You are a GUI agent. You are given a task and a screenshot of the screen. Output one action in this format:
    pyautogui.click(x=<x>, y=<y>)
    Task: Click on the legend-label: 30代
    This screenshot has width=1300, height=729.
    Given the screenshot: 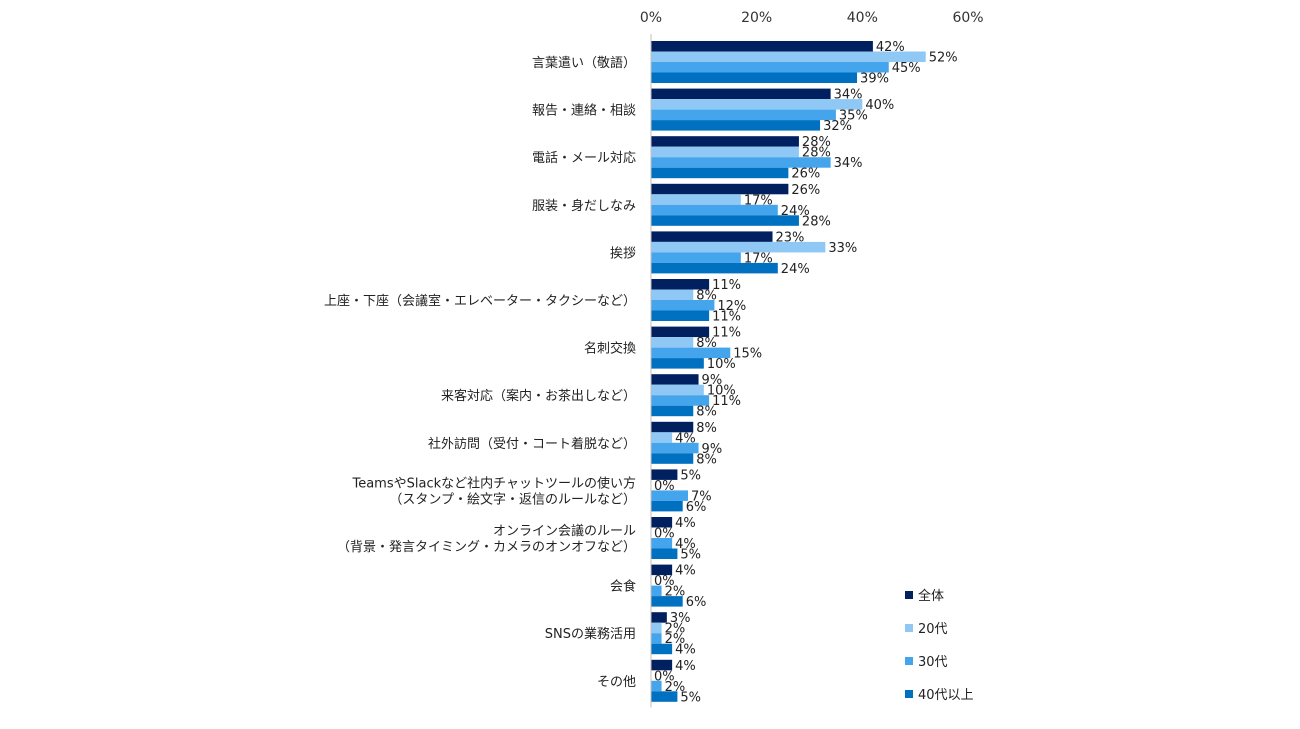 What is the action you would take?
    pyautogui.click(x=933, y=662)
    